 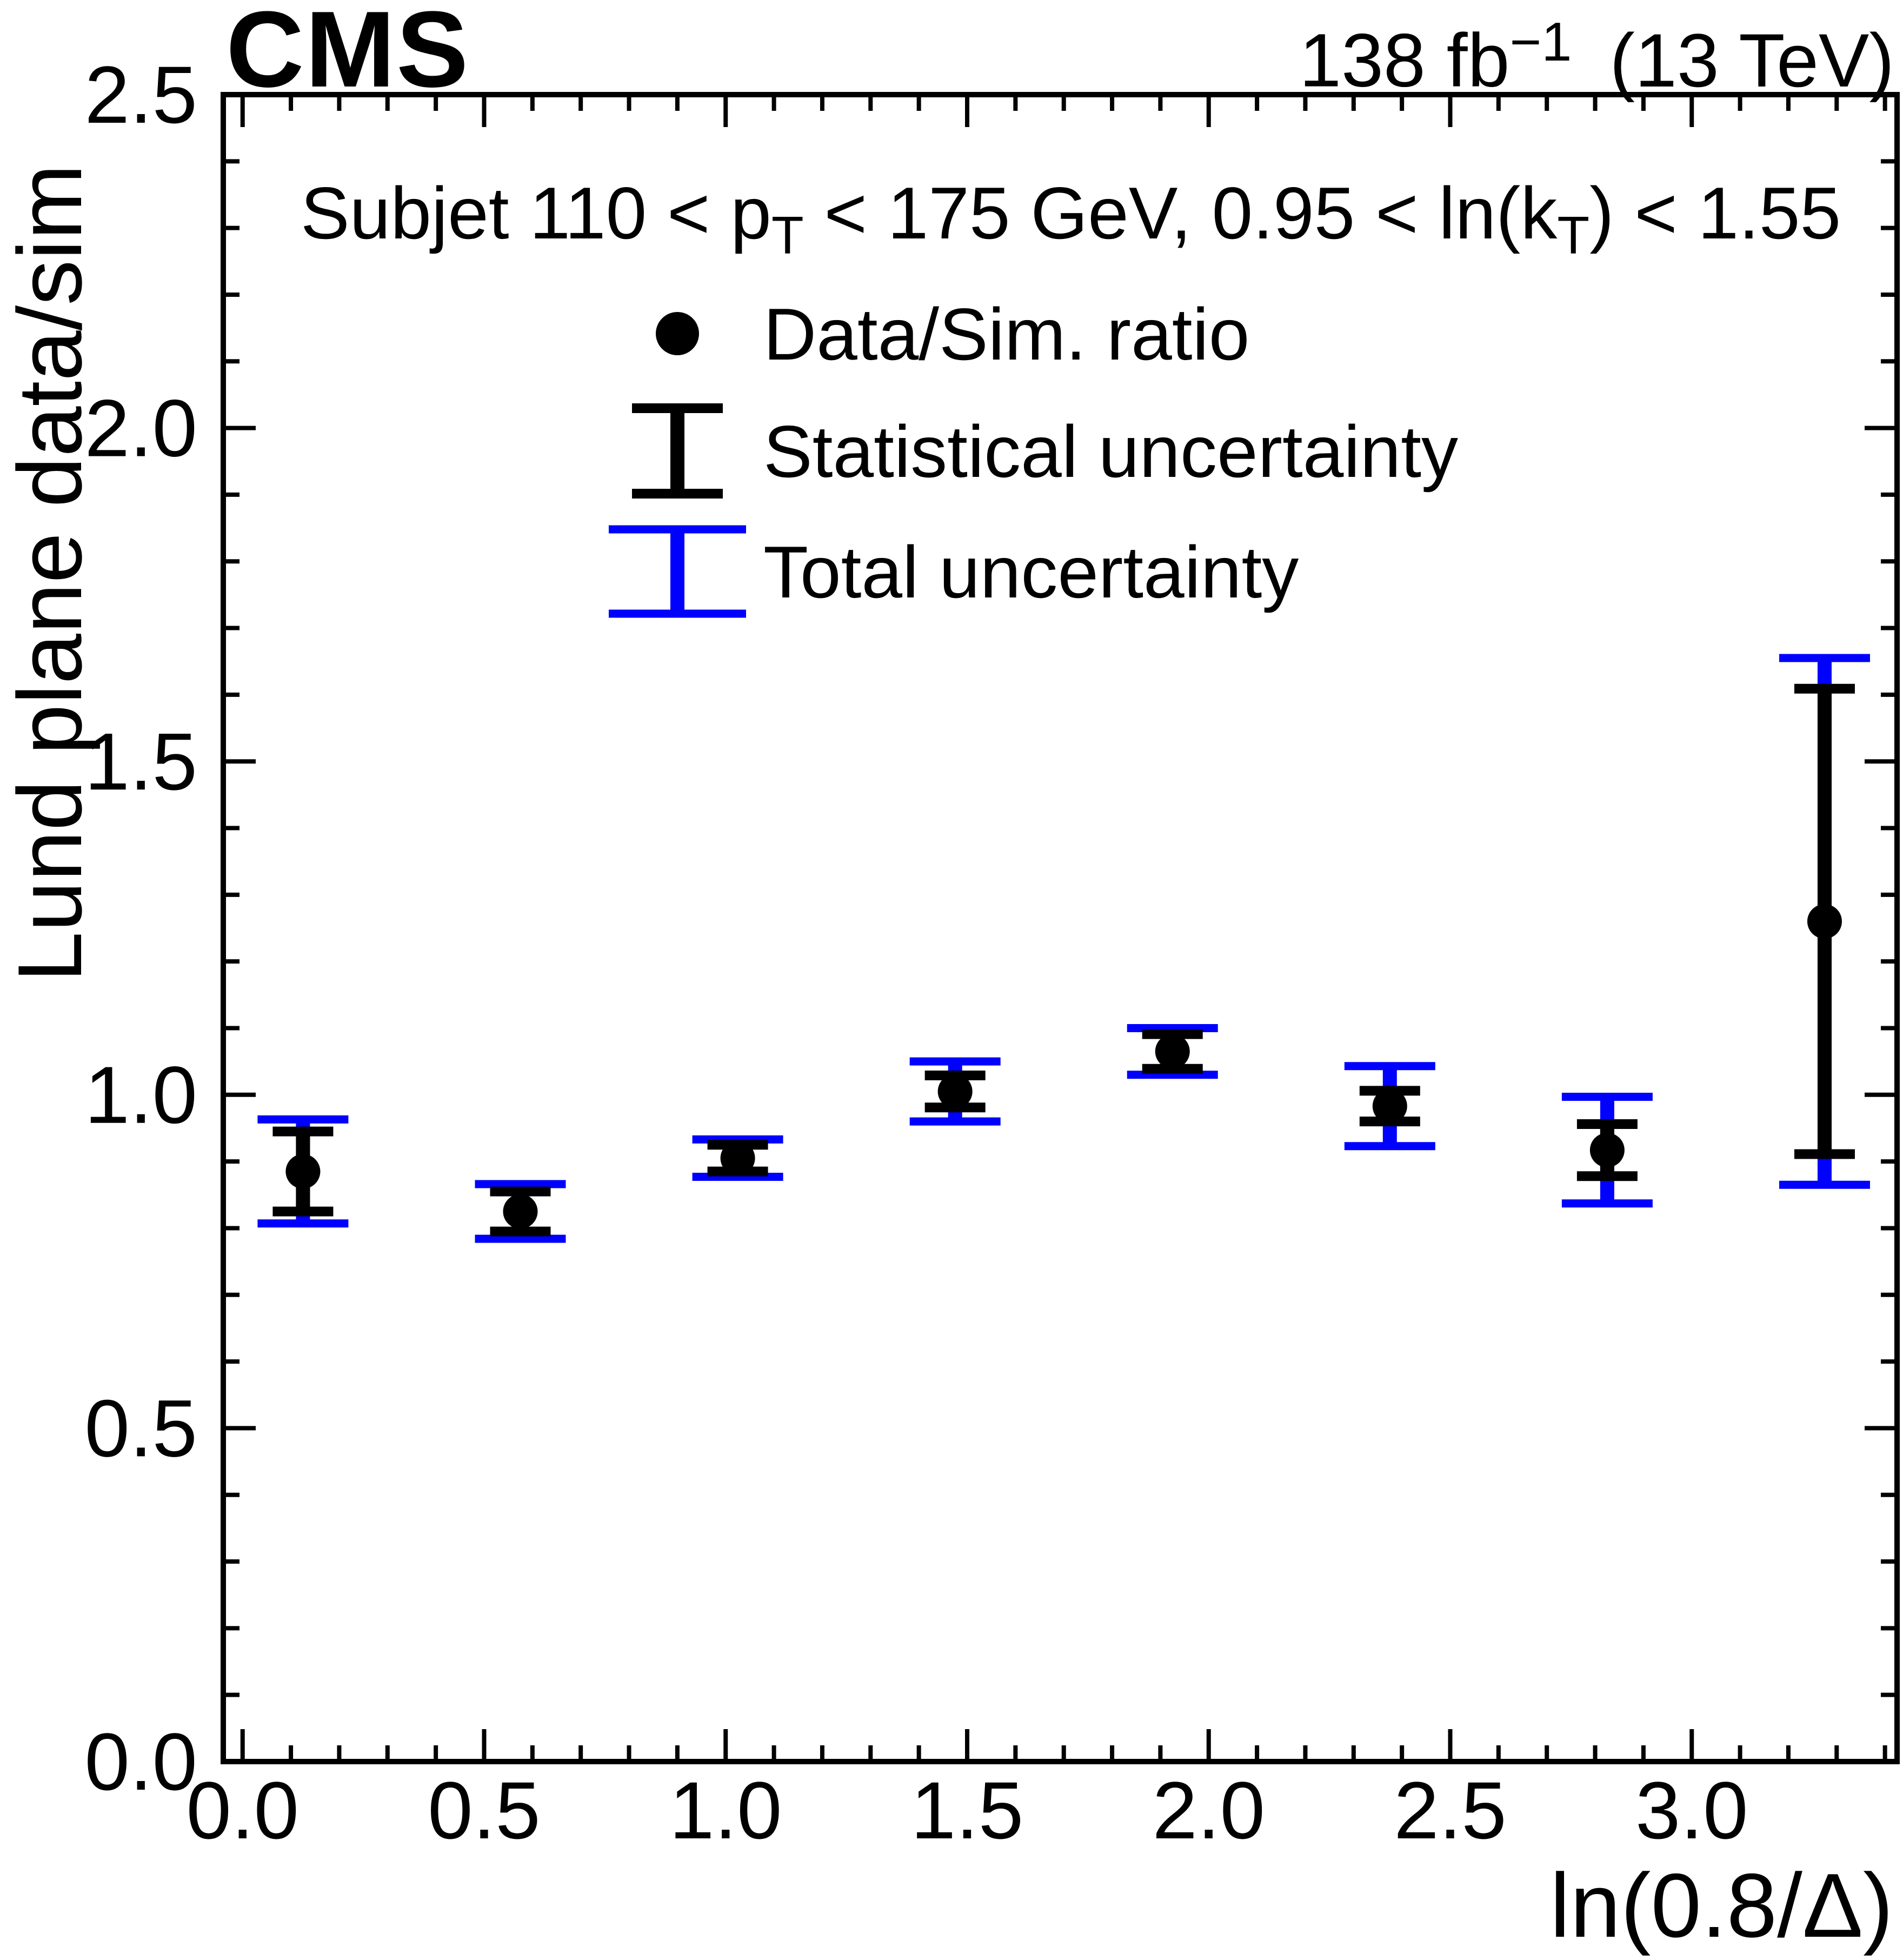 What do you see at coordinates (485, 1810) in the screenshot?
I see `x-tick-label: 0.5` at bounding box center [485, 1810].